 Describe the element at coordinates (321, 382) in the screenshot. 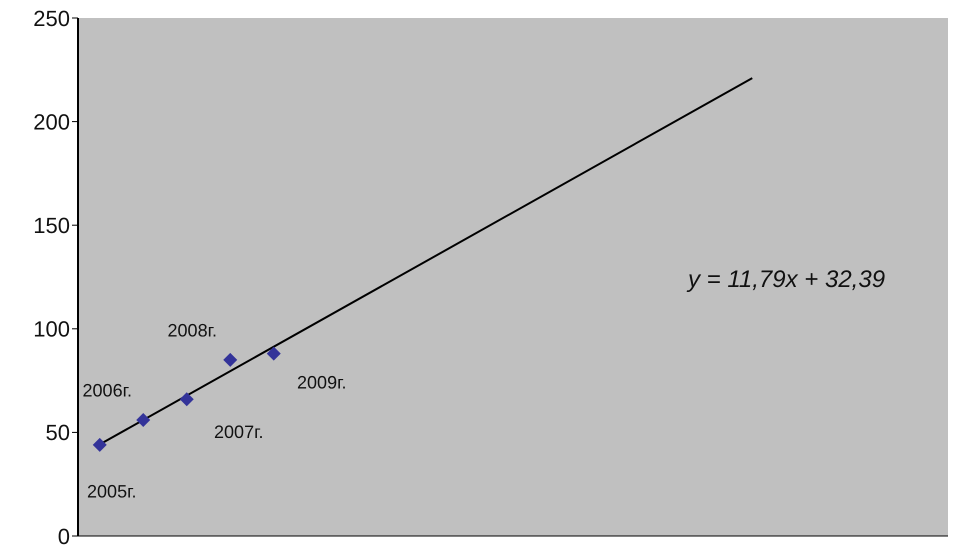

I see `annotation: 2009г.` at that location.